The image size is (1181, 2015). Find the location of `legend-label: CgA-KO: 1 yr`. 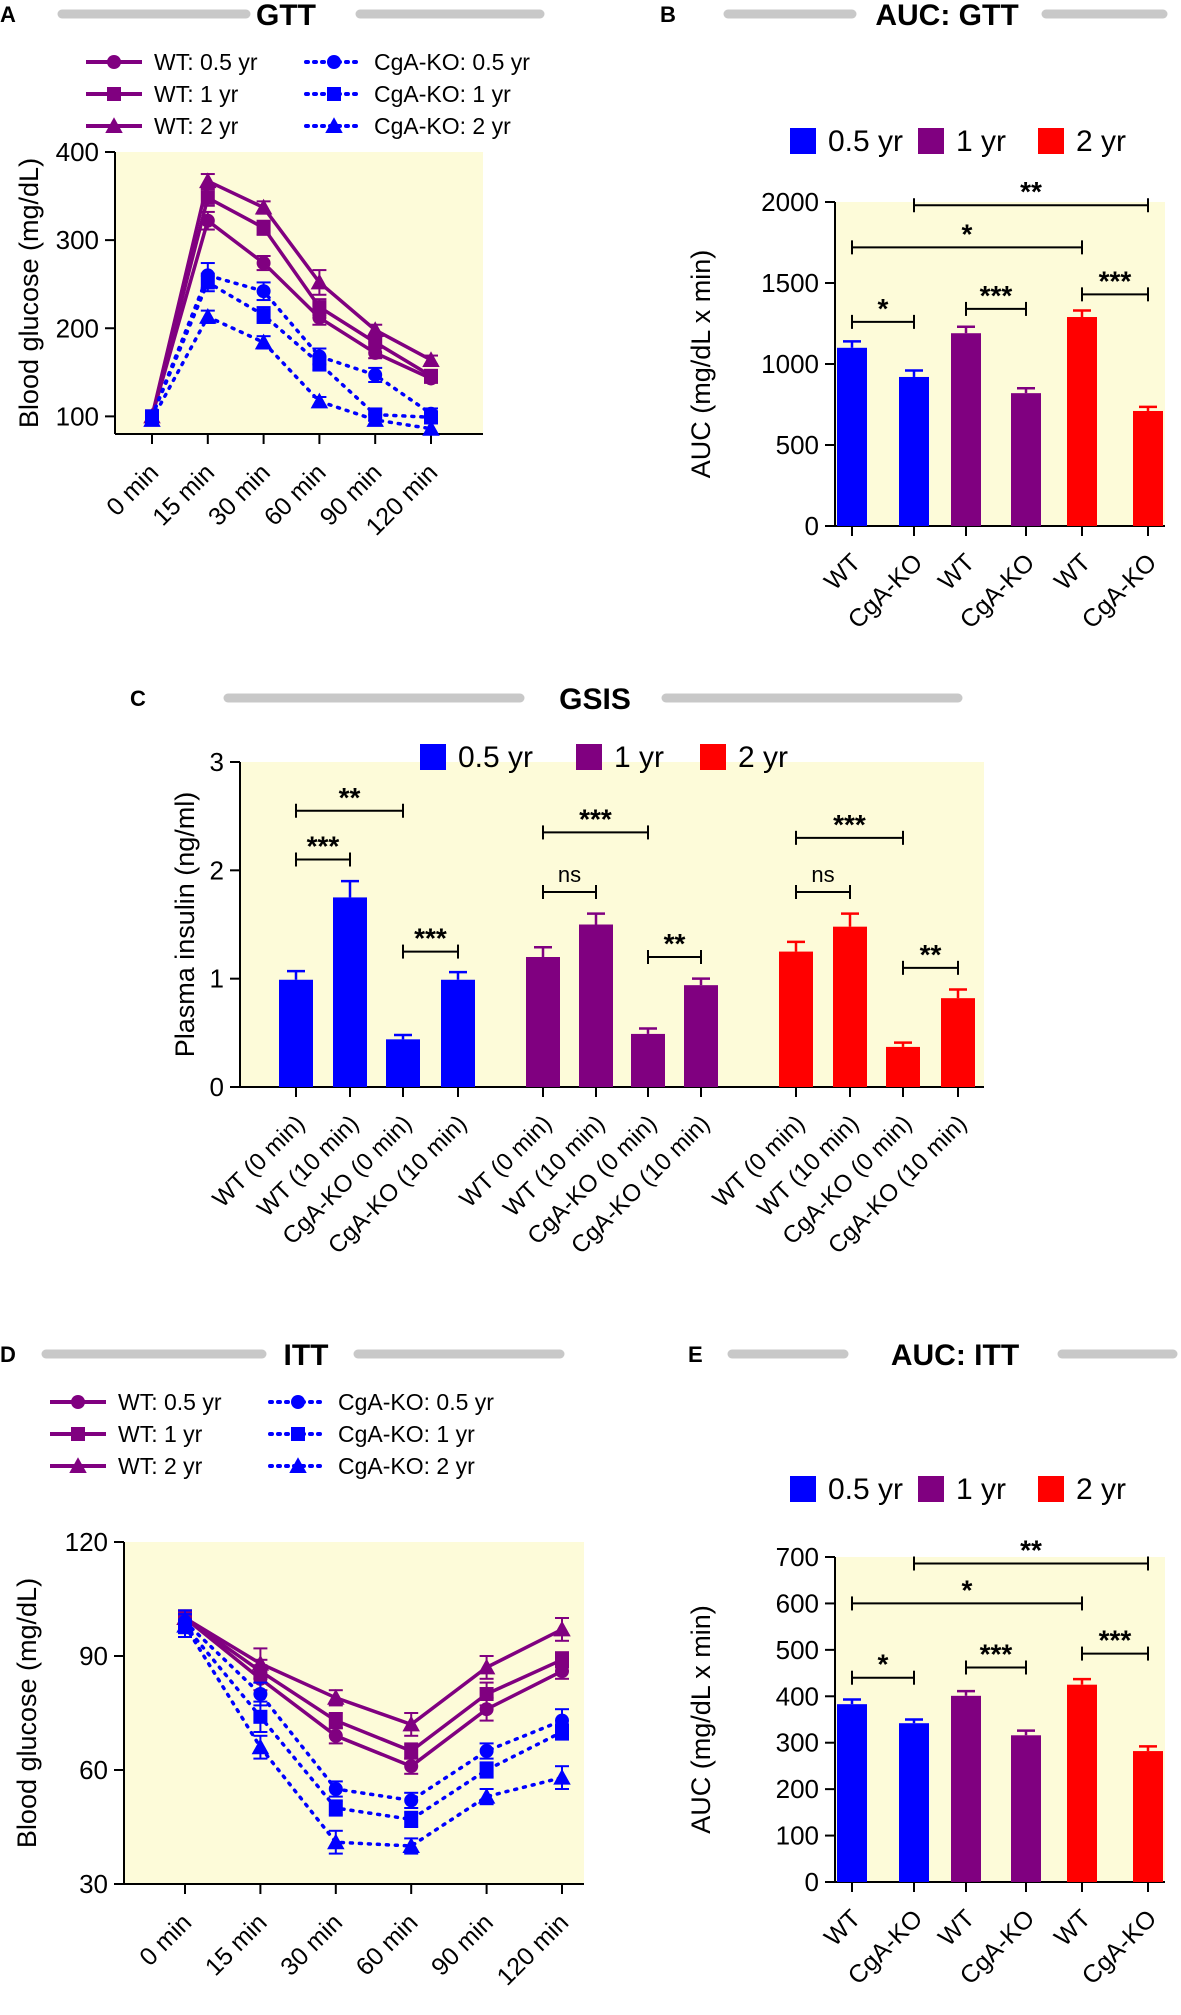

legend-label: CgA-KO: 1 yr is located at coordinates (406, 1434).